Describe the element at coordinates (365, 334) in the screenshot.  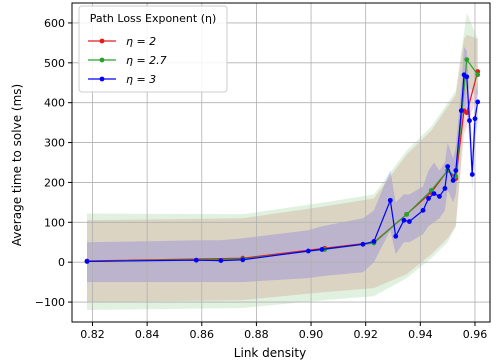
I see `x-tick-label: 0.92` at that location.